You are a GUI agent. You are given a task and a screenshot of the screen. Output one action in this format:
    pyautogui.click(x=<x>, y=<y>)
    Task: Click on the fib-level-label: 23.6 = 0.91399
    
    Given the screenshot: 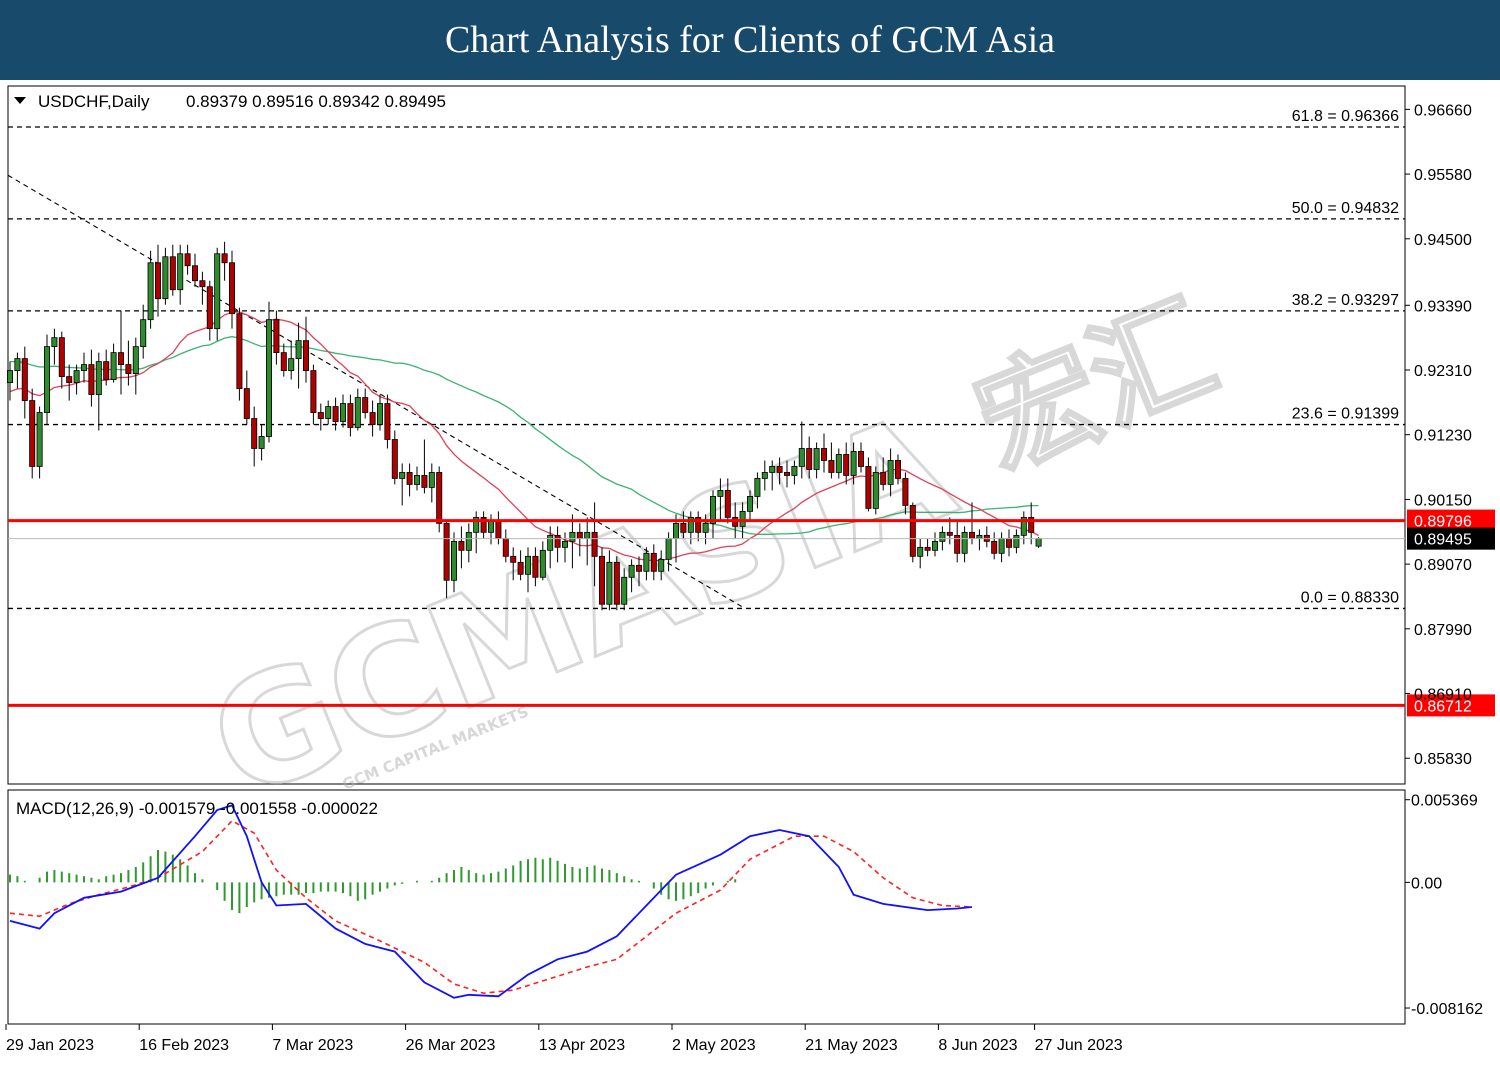 What is the action you would take?
    pyautogui.click(x=1345, y=414)
    